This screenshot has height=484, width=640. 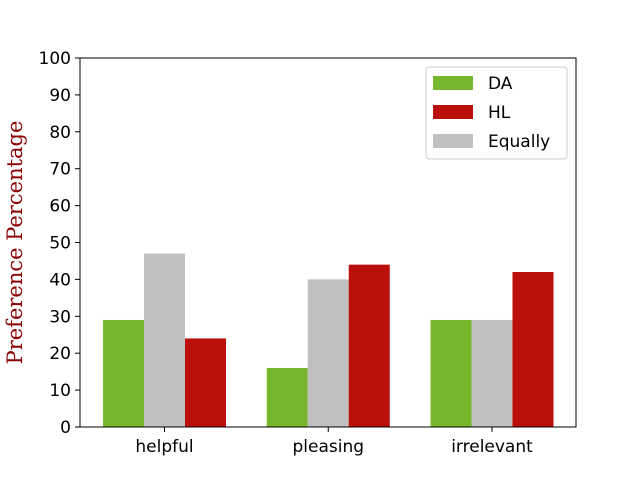 I want to click on y-tick-label: 100, so click(x=55, y=59).